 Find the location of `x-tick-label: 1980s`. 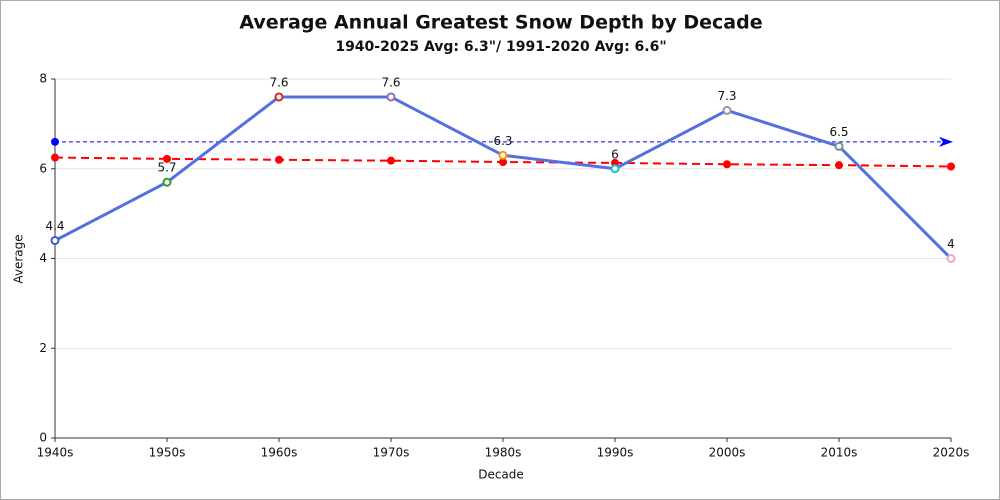

x-tick-label: 1980s is located at coordinates (503, 453).